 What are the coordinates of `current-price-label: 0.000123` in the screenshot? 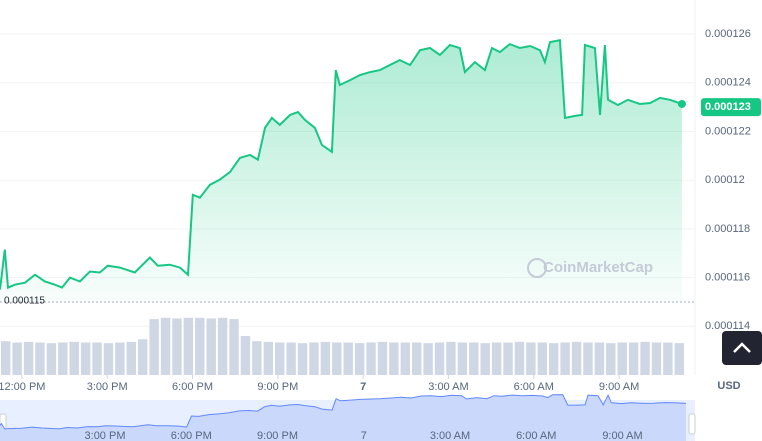 It's located at (728, 107).